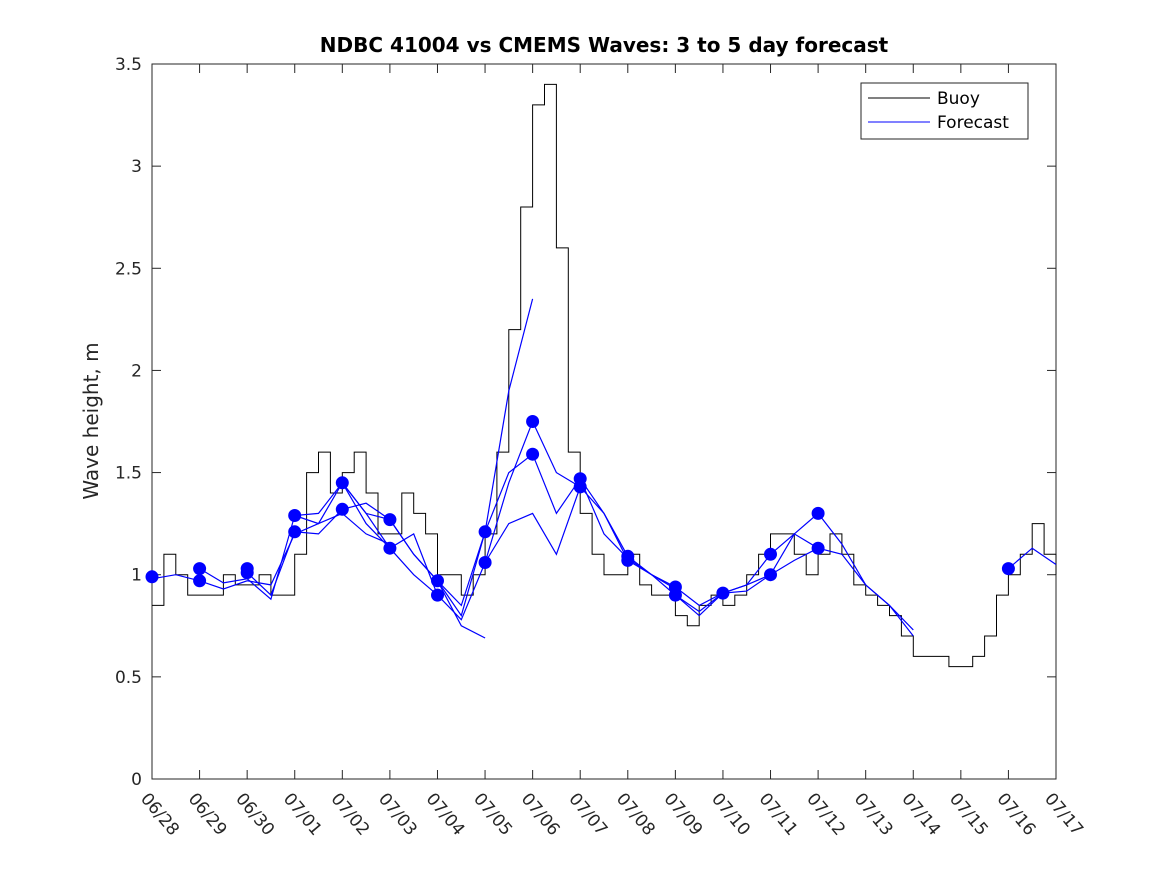 The width and height of the screenshot is (1167, 875). Describe the element at coordinates (397, 814) in the screenshot. I see `x-tick-label: 07/03` at that location.